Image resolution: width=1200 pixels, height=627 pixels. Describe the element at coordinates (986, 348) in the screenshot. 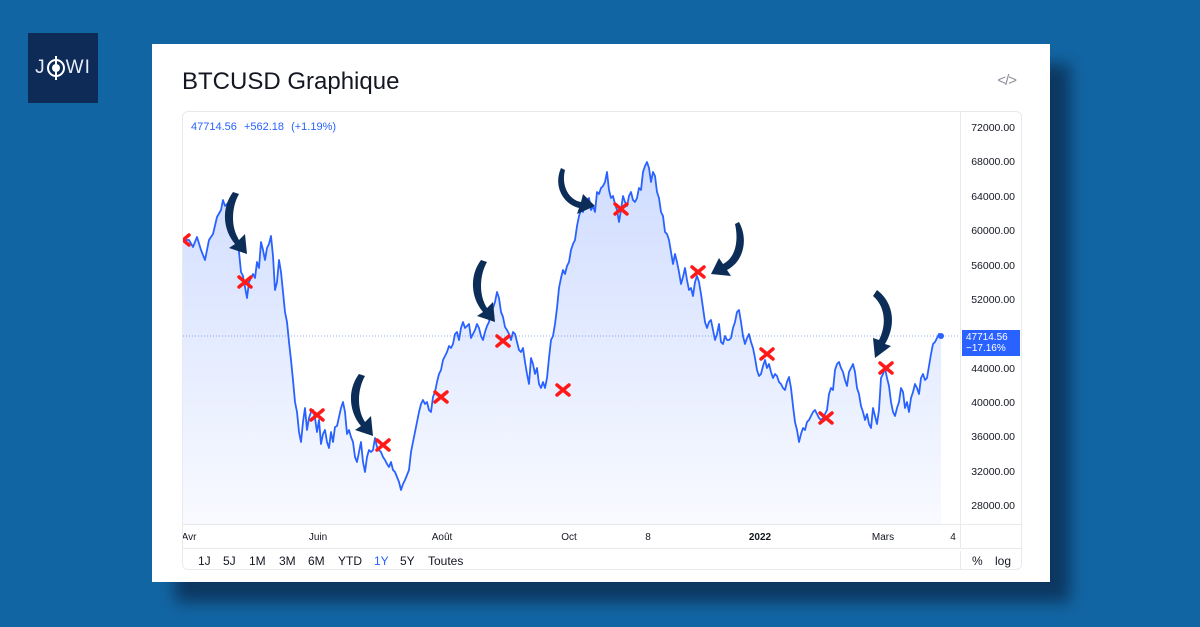

I see `current-price-pct: −17.16%` at that location.